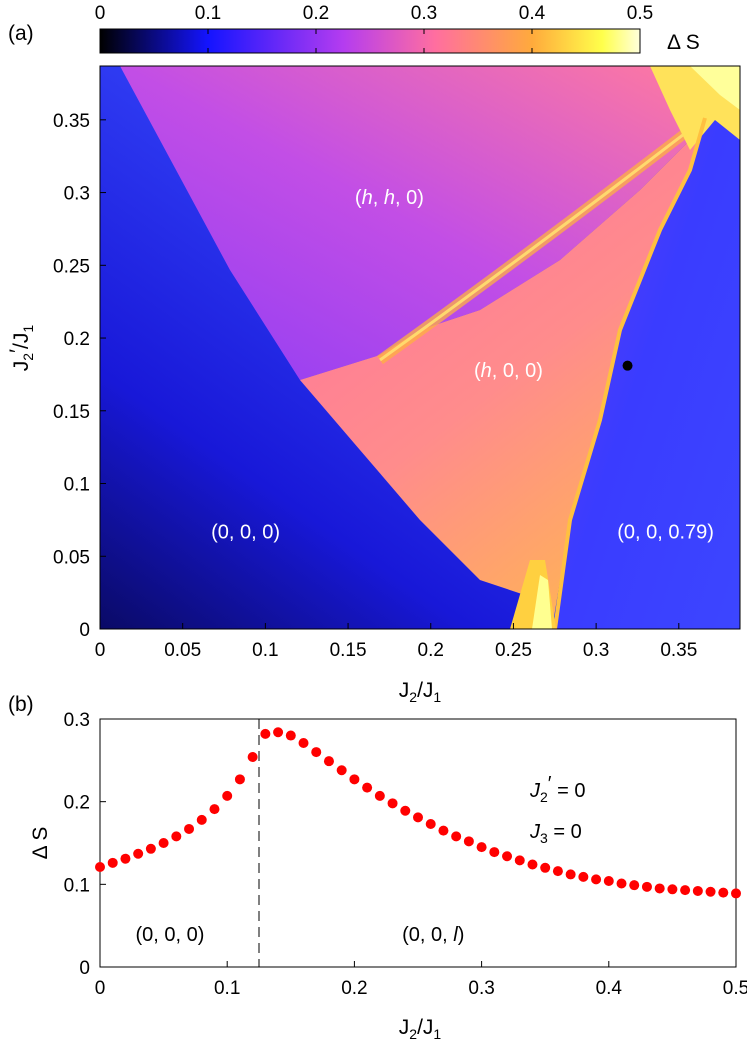 The height and width of the screenshot is (1046, 747). Describe the element at coordinates (389, 198) in the screenshot. I see `region-label: (h, h, 0)` at that location.